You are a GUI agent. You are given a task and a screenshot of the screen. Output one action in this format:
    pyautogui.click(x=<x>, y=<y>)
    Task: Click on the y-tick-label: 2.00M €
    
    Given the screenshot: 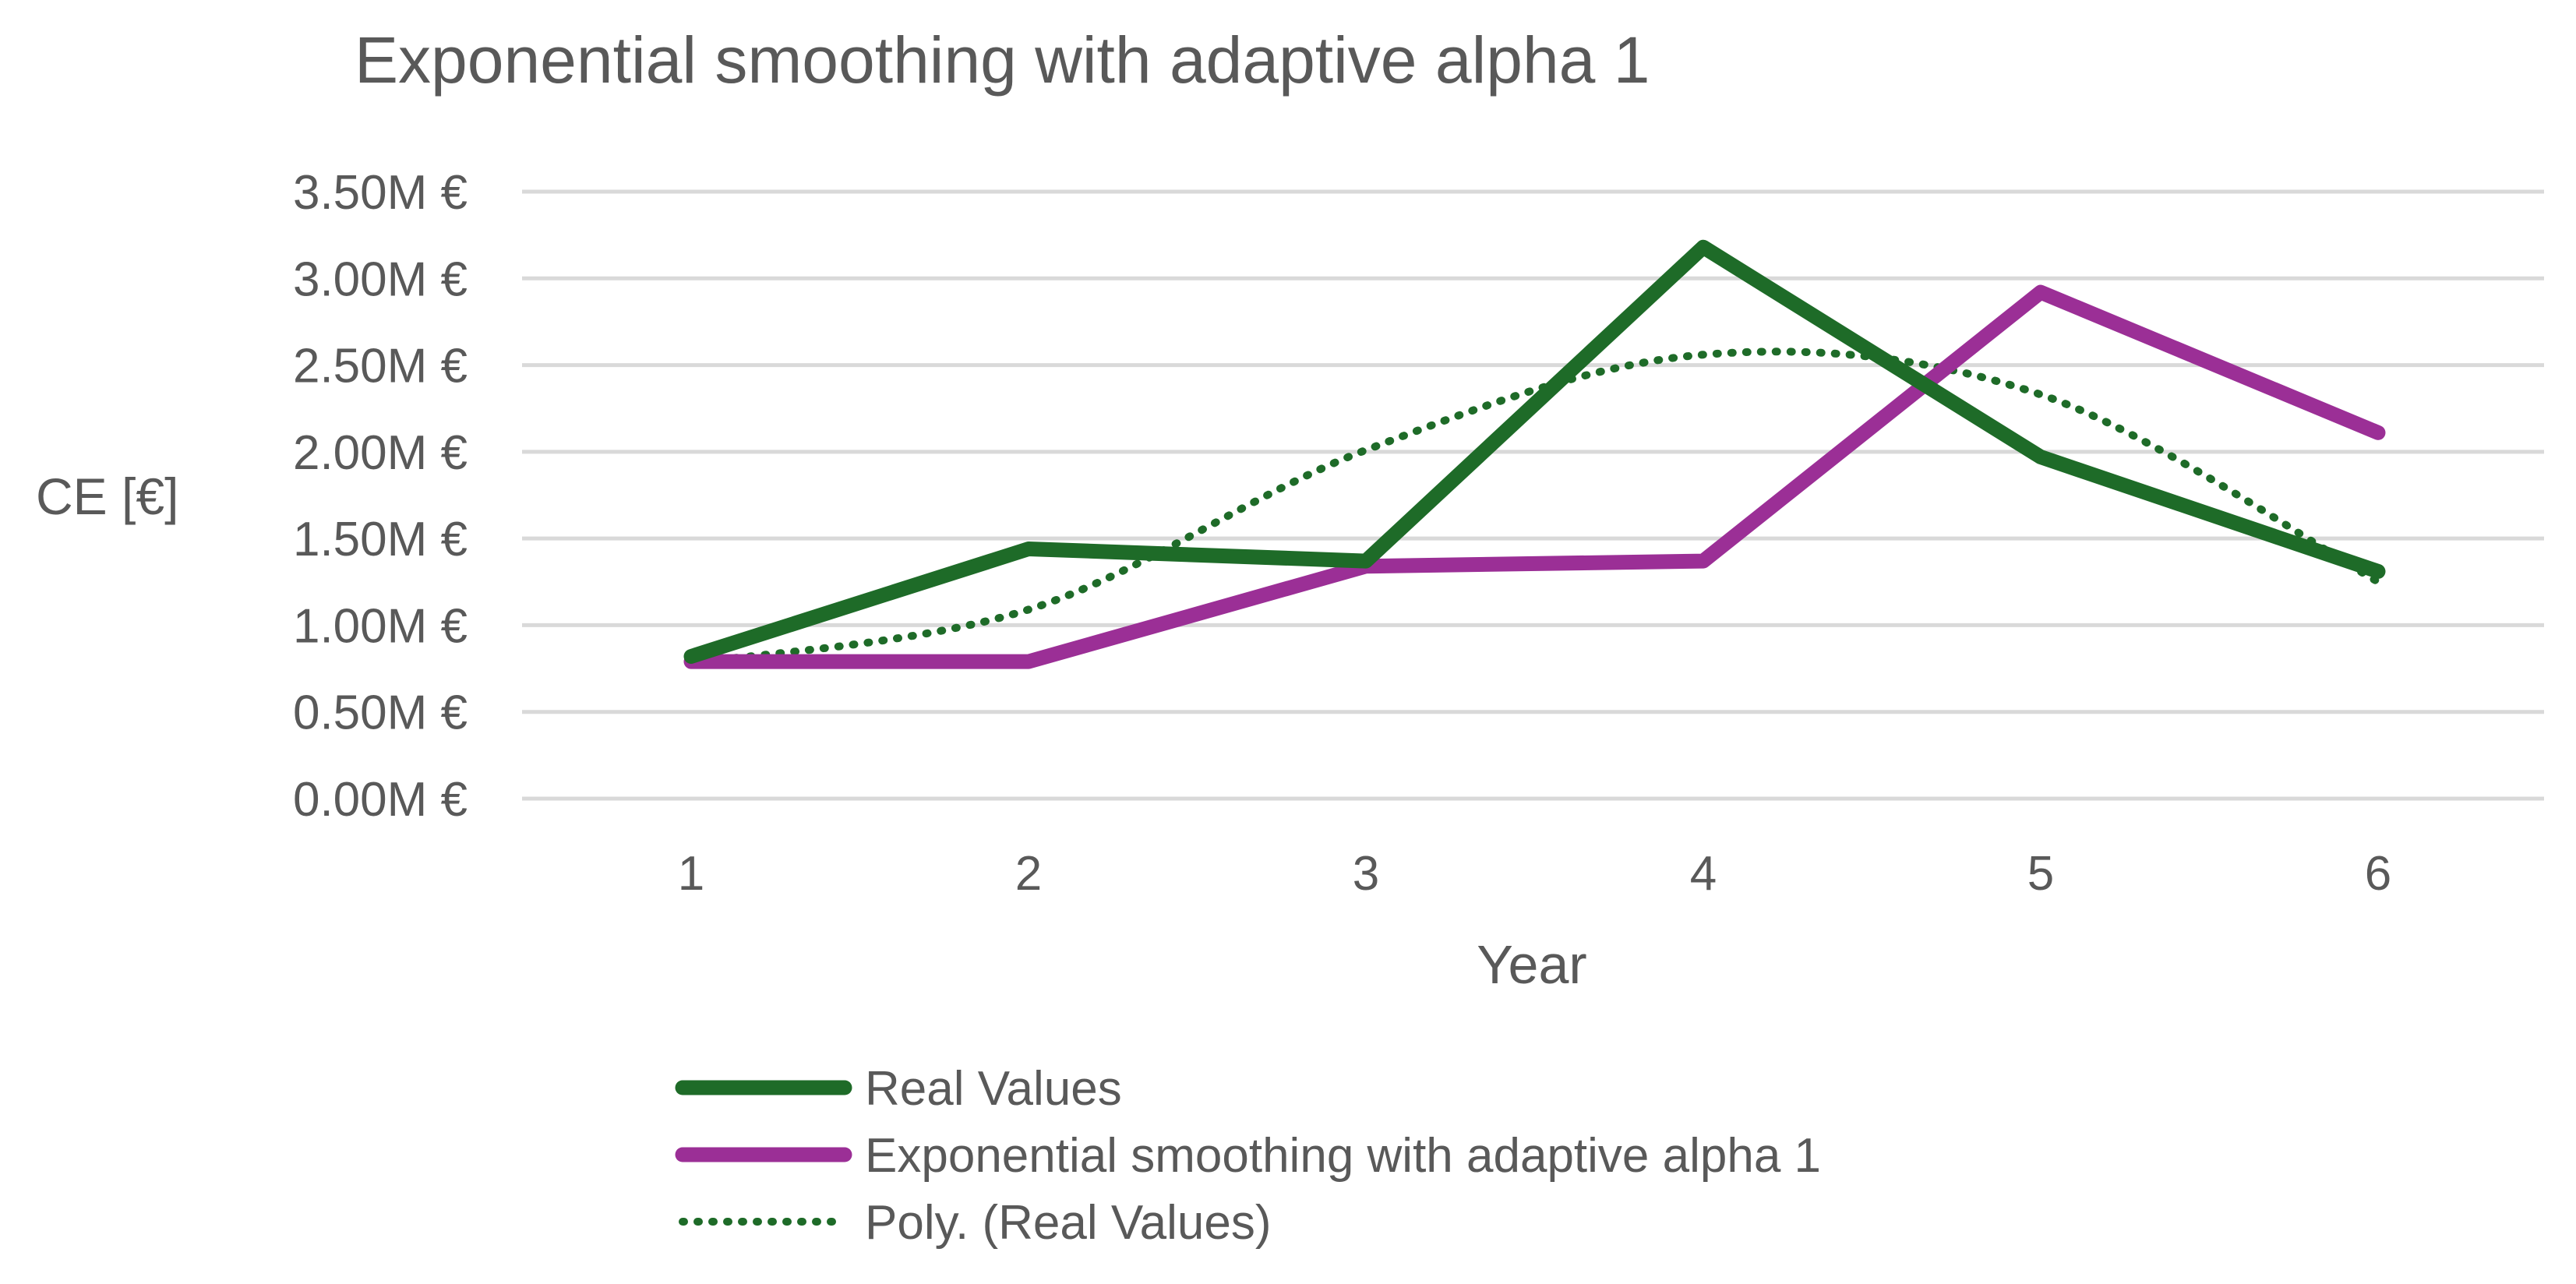 What is the action you would take?
    pyautogui.click(x=380, y=453)
    